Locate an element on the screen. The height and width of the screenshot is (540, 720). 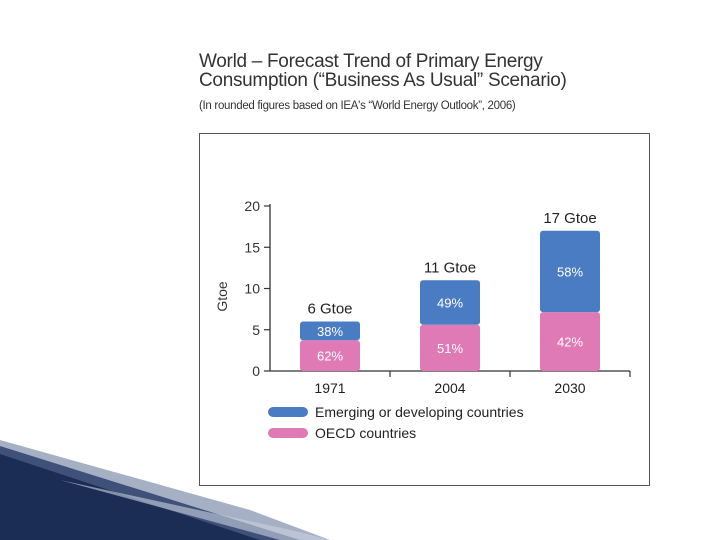
total-label: 6 Gtoe is located at coordinates (329, 309).